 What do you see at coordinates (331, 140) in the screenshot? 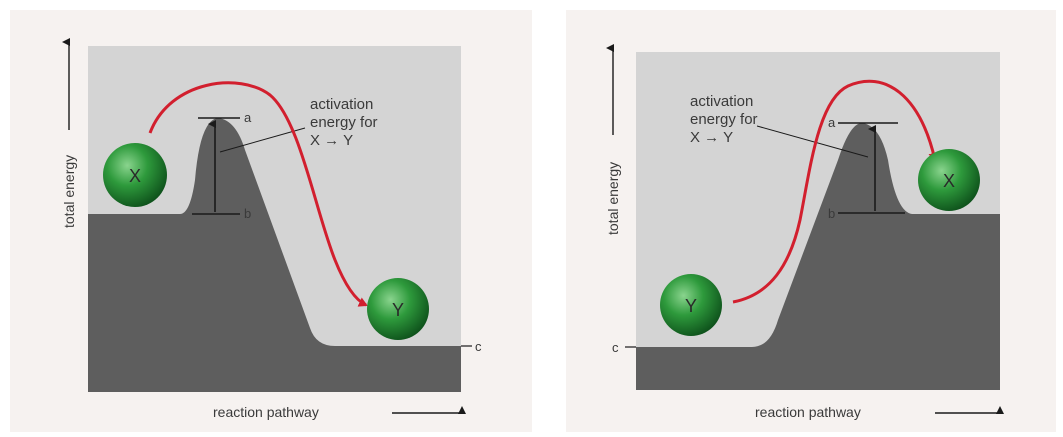
I see `left-annotation-line-3: X → Y` at bounding box center [331, 140].